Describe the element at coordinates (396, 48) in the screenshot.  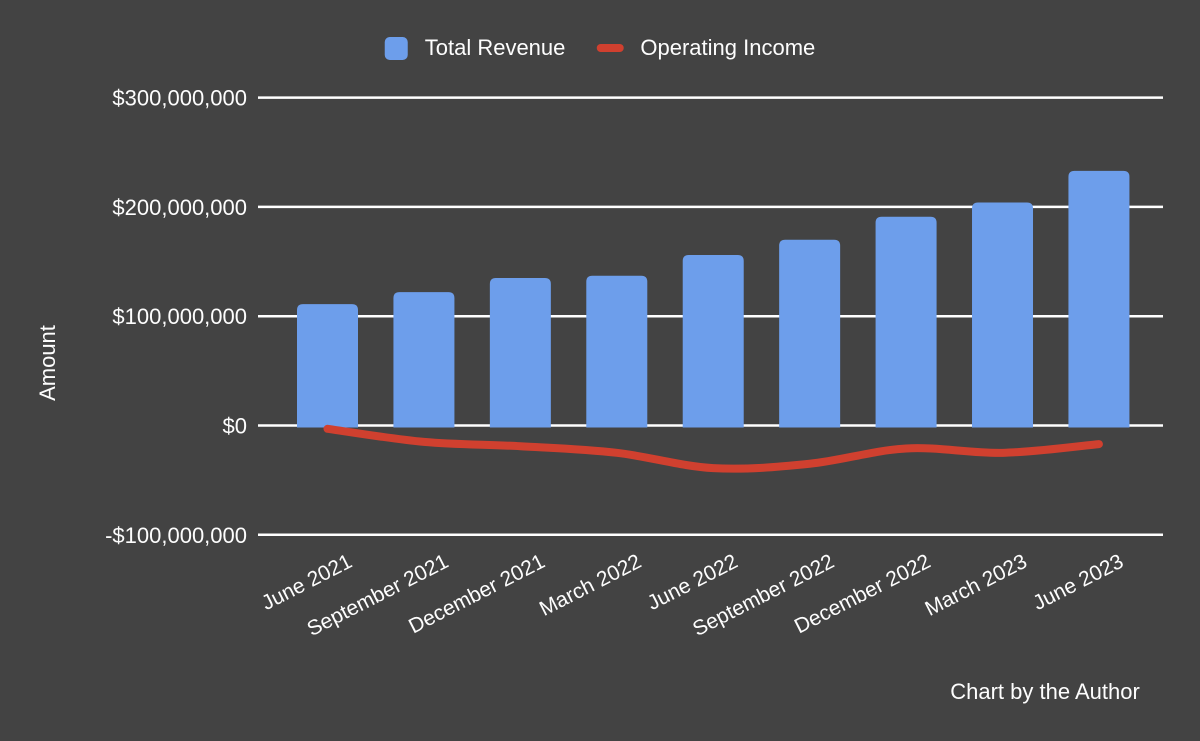
I see `bar-series-swatch-icon` at that location.